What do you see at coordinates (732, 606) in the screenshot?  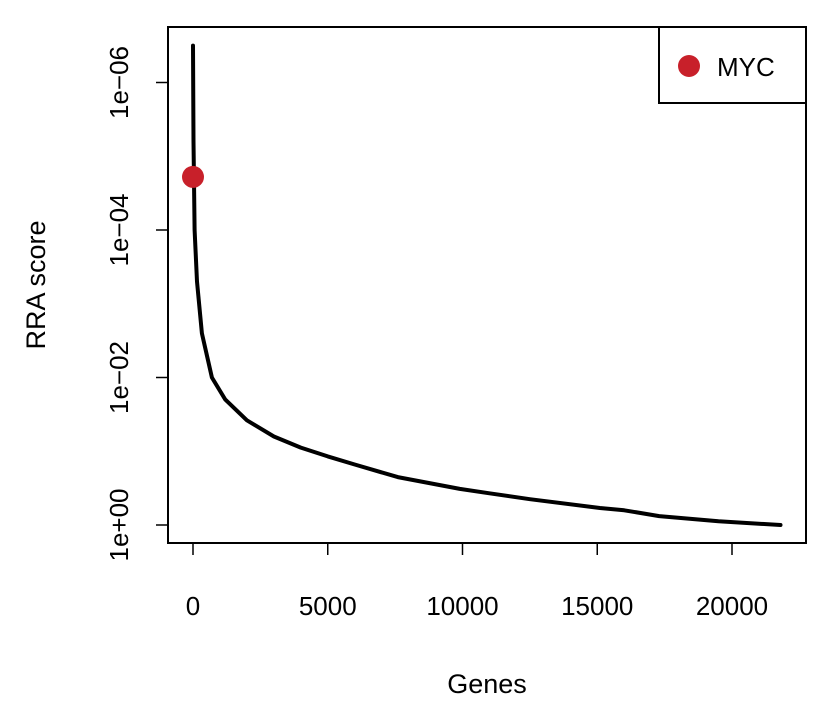 I see `x-tick-label: 20000` at bounding box center [732, 606].